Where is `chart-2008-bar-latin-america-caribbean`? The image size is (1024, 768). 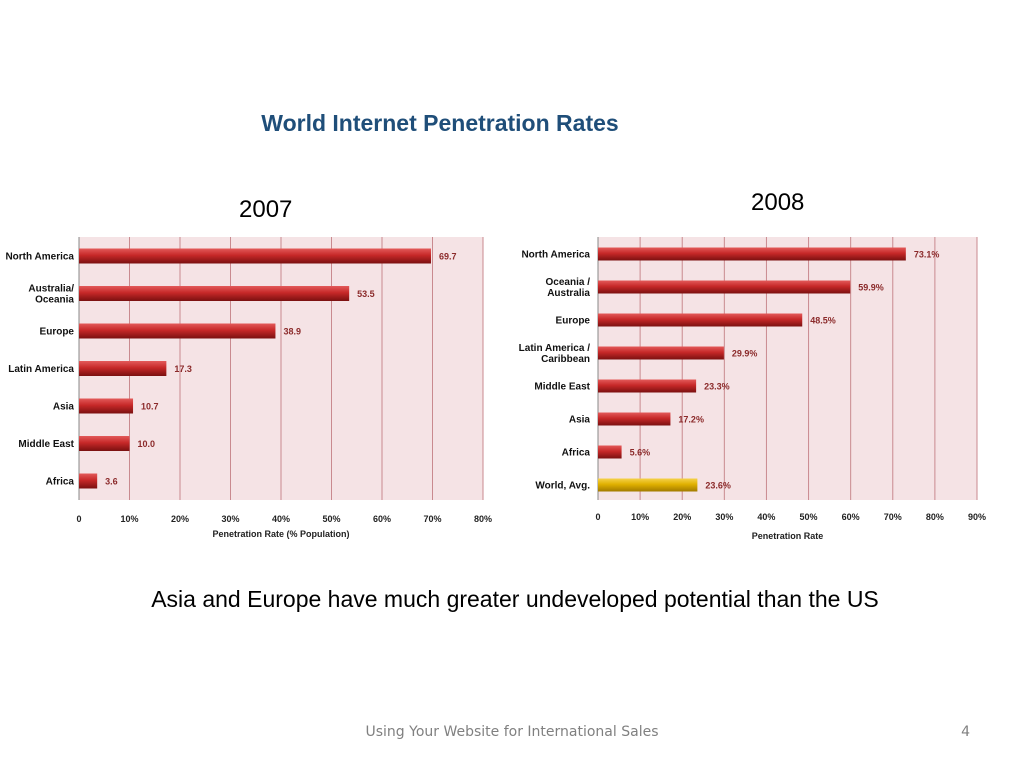
chart-2008-bar-latin-america-caribbean is located at coordinates (661, 353).